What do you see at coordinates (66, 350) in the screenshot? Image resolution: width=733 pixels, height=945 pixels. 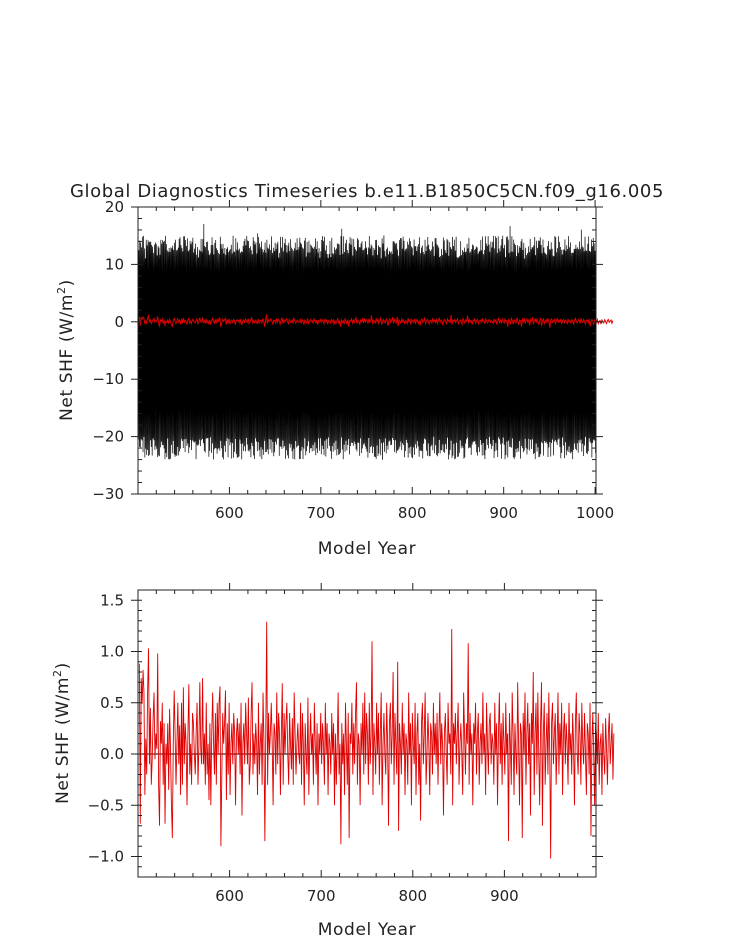 I see `top-y-axis-label: Net SHF (W/m2)` at bounding box center [66, 350].